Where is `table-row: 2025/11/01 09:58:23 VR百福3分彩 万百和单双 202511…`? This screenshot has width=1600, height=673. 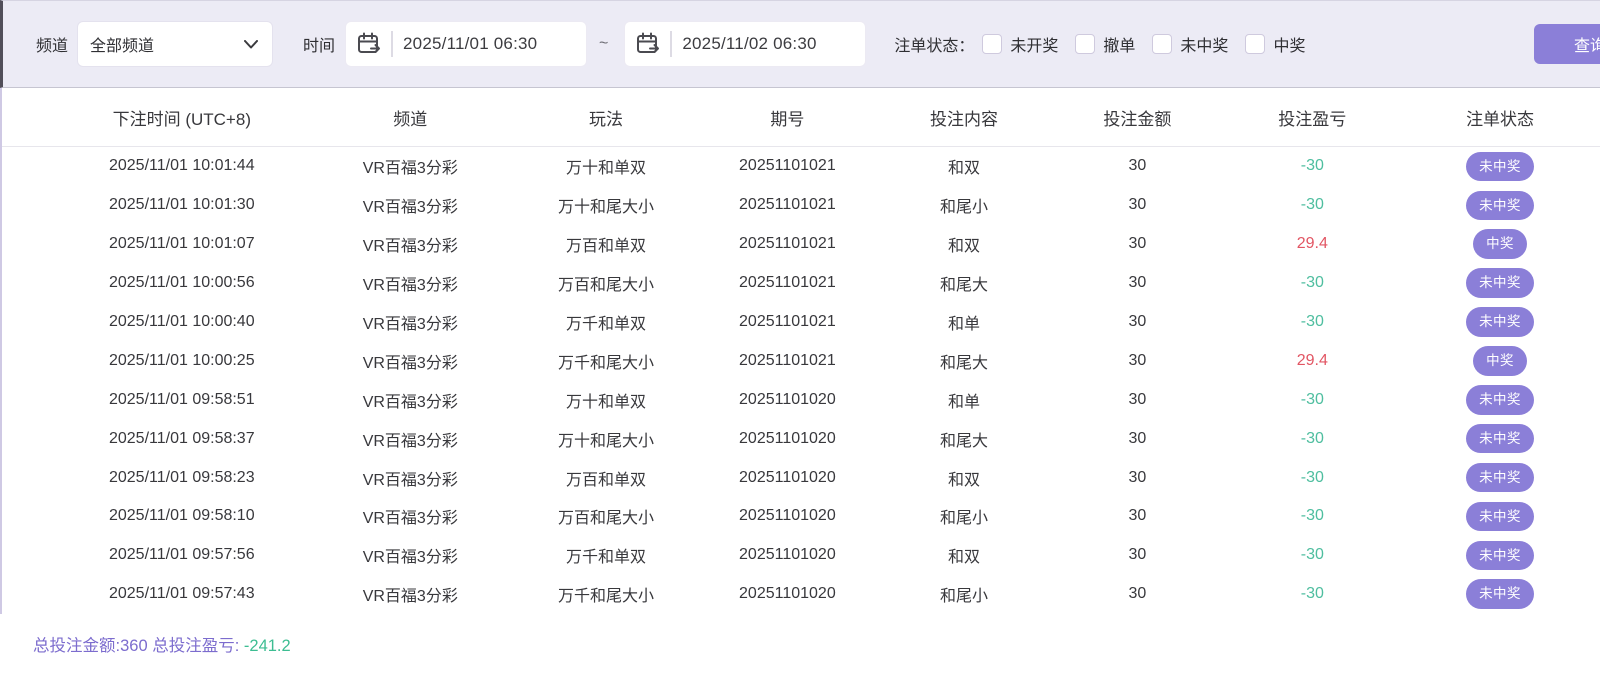
table-row: 2025/11/01 09:58:23 VR百福3分彩 万百和单双 202511… is located at coordinates (801, 477).